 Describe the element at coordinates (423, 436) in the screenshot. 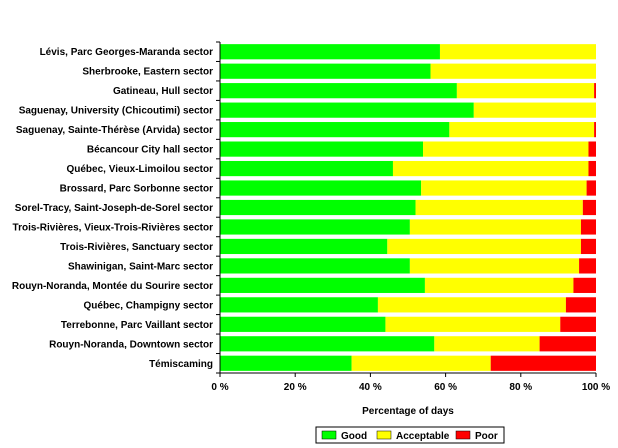

I see `legend-label-acceptable: Acceptable` at that location.